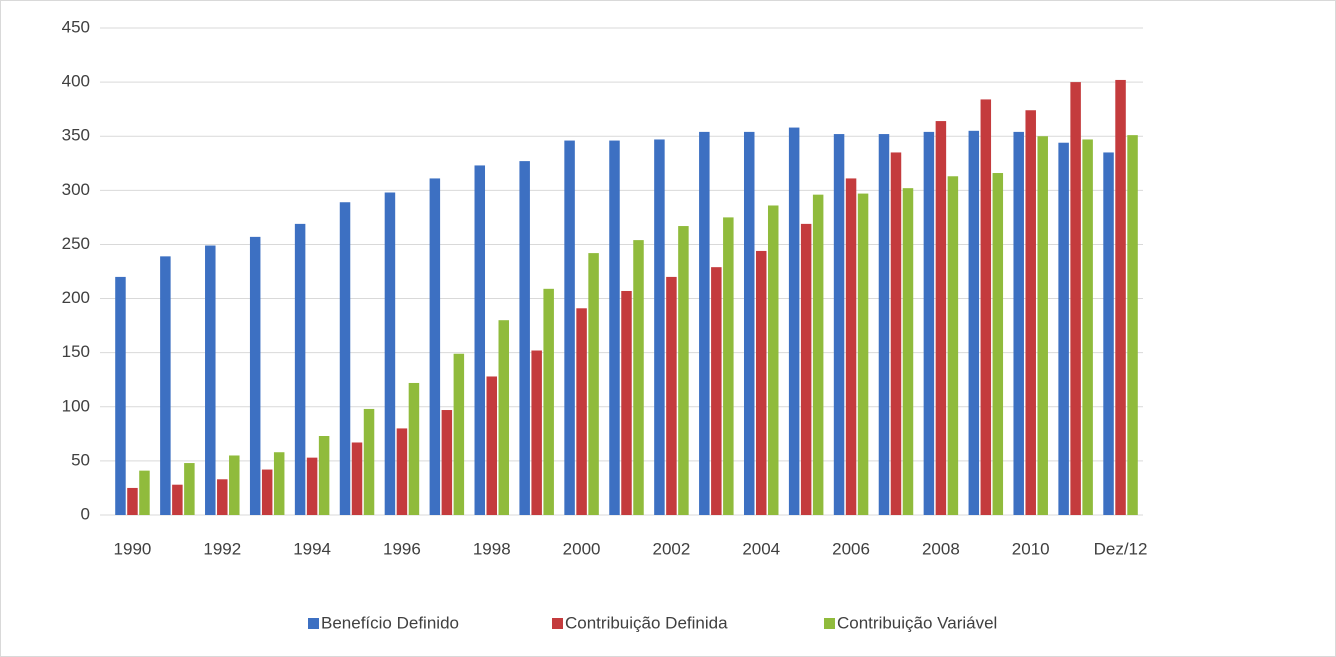 The width and height of the screenshot is (1336, 657). I want to click on x-tick-label: 1990, so click(133, 548).